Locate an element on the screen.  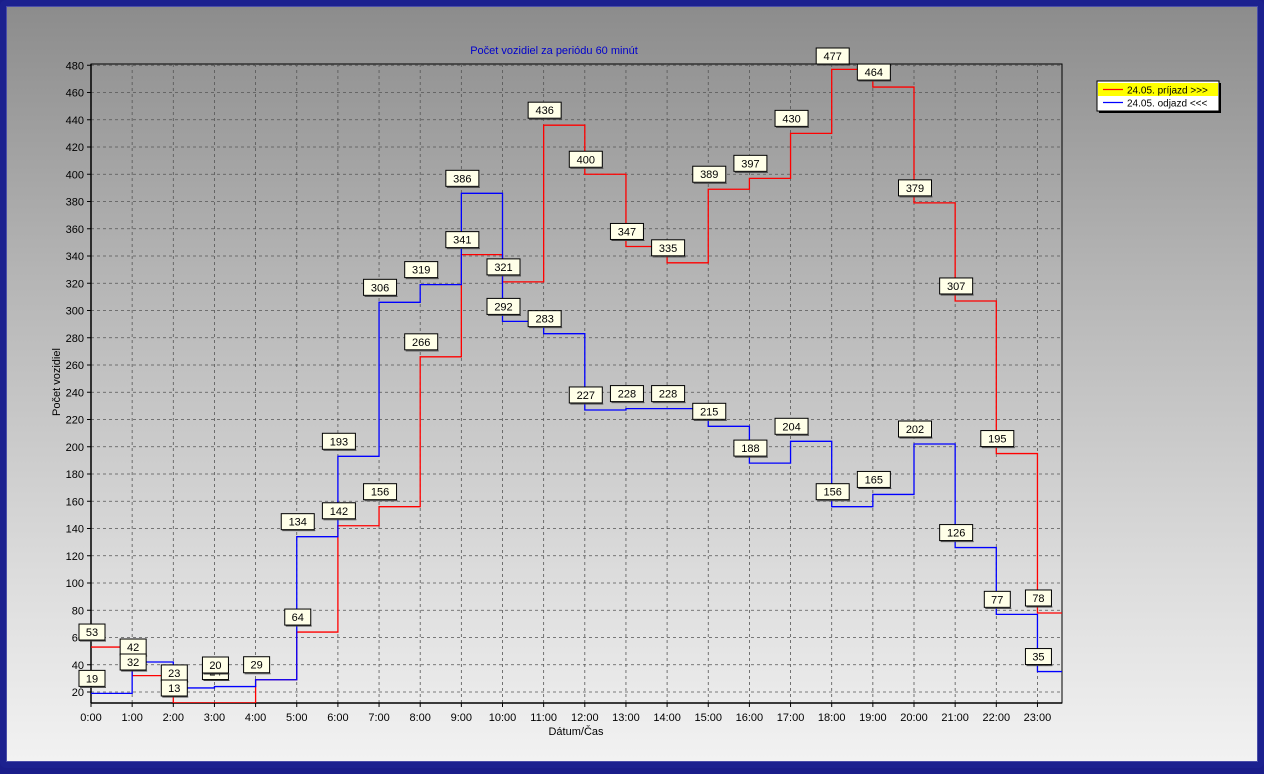
data-label-departure: 228 is located at coordinates (627, 394).